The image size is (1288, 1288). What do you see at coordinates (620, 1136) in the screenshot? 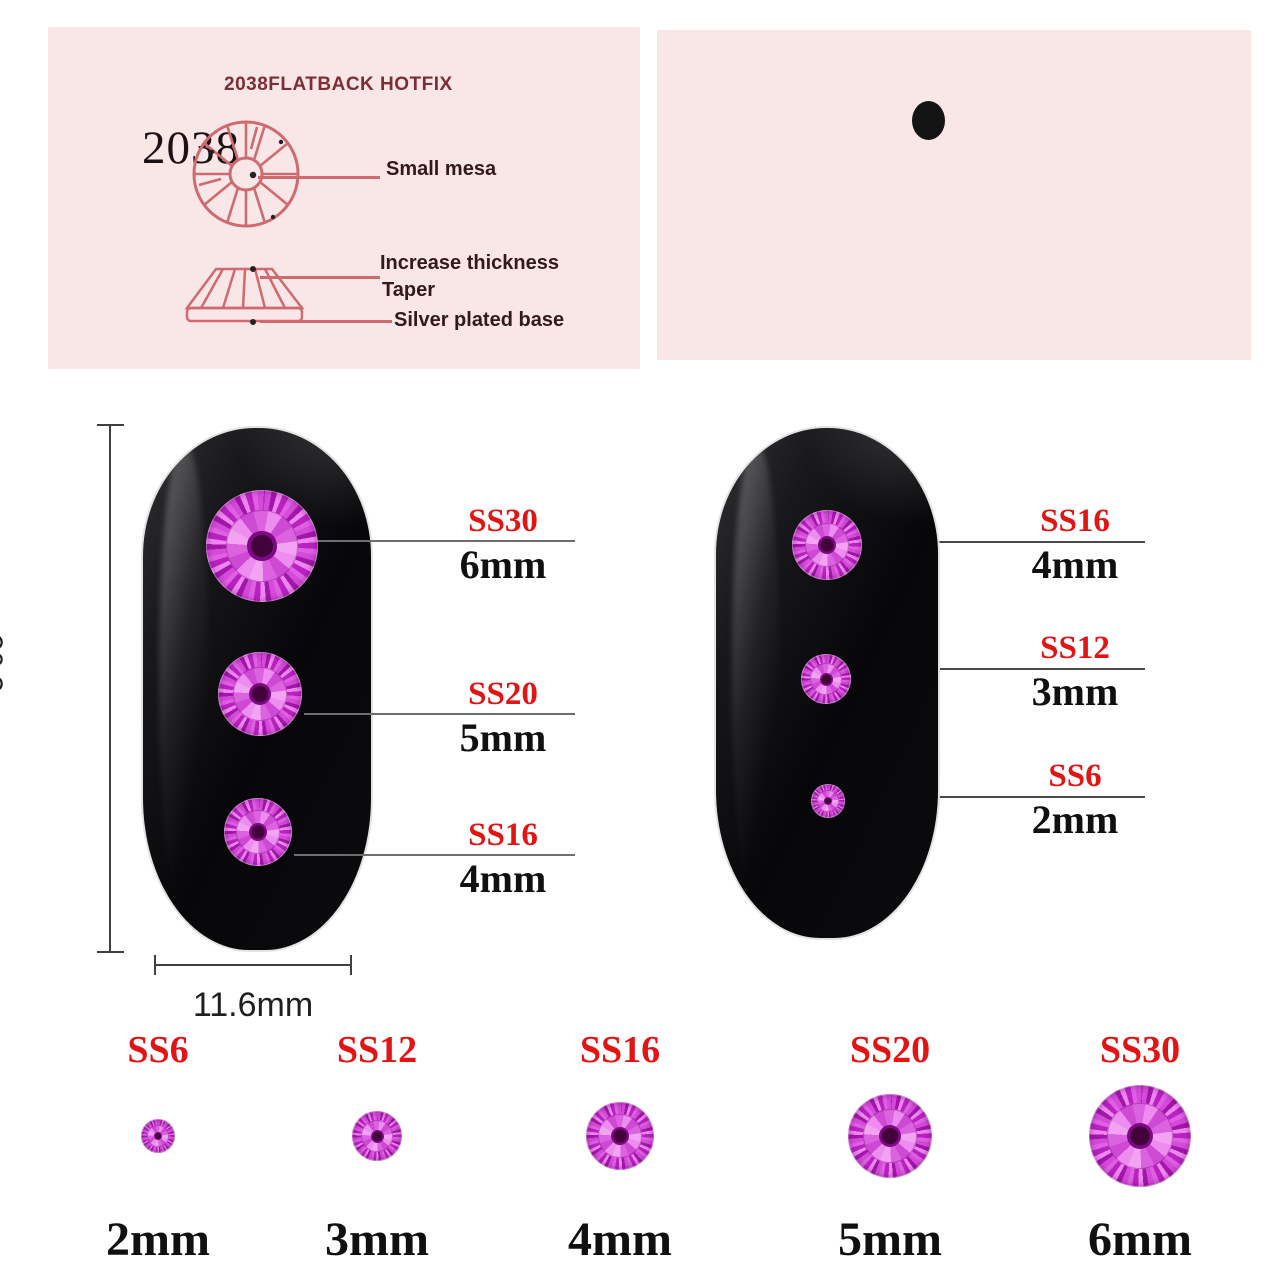
I see `size-row-gem-ss16` at bounding box center [620, 1136].